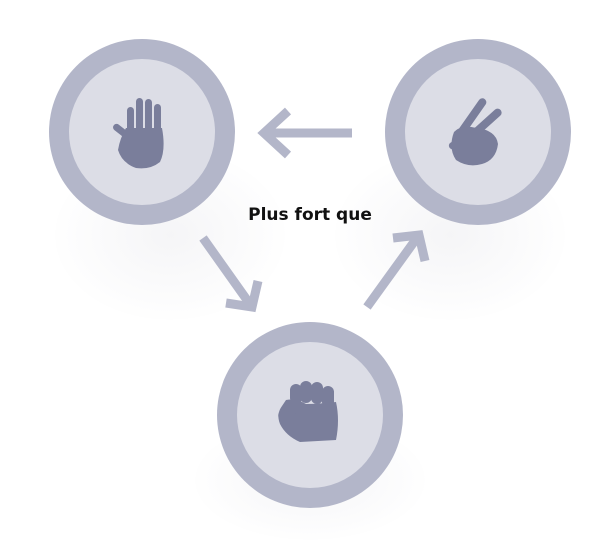  I want to click on node-paper, so click(142, 132).